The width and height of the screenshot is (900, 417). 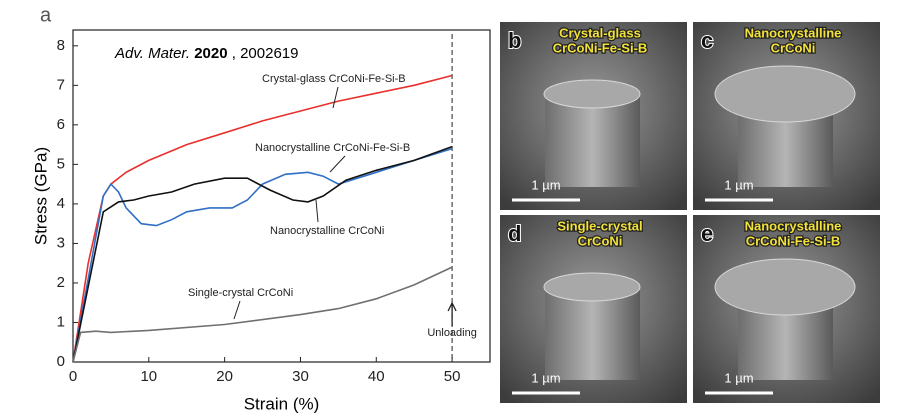 What do you see at coordinates (334, 79) in the screenshot?
I see `series-label: Crystal-glass CrCoNi-Fe-Si-B` at bounding box center [334, 79].